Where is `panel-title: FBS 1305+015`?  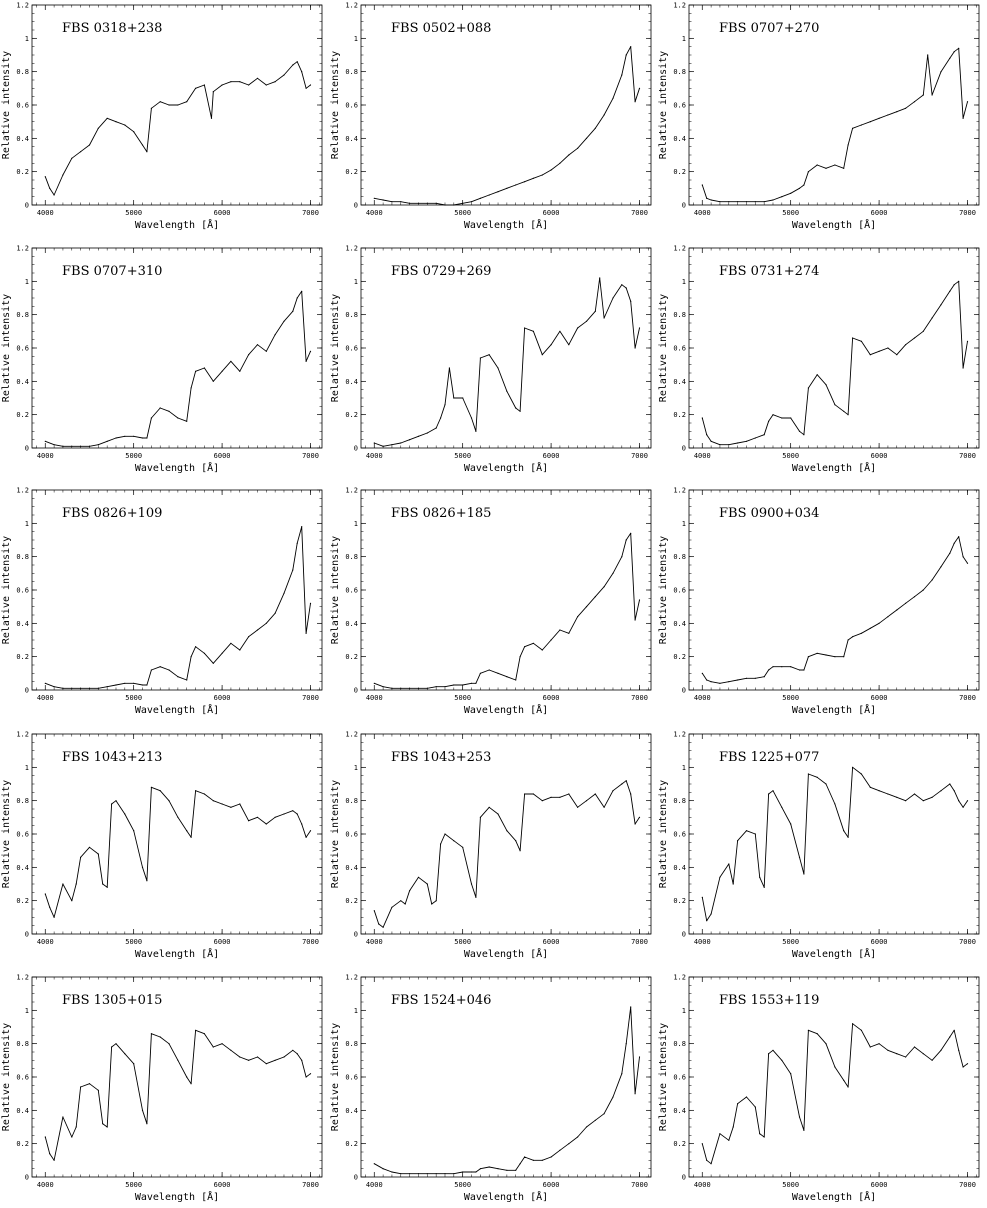
panel-title: FBS 1305+015 is located at coordinates (112, 1000).